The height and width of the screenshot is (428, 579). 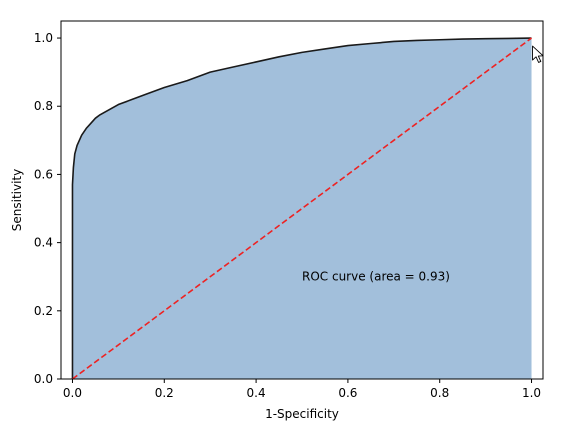 What do you see at coordinates (43, 311) in the screenshot?
I see `y-tick-label: 0.2` at bounding box center [43, 311].